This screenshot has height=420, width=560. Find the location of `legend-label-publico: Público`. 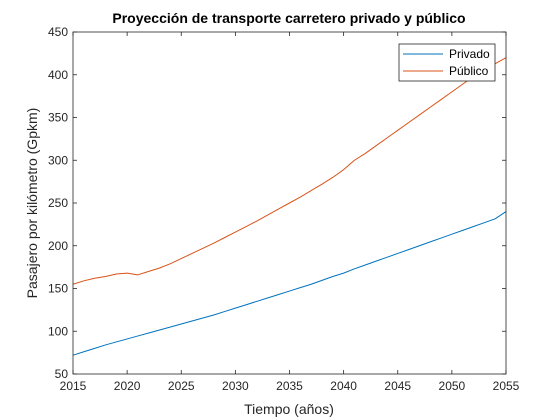

legend-label-publico: Público is located at coordinates (469, 71).